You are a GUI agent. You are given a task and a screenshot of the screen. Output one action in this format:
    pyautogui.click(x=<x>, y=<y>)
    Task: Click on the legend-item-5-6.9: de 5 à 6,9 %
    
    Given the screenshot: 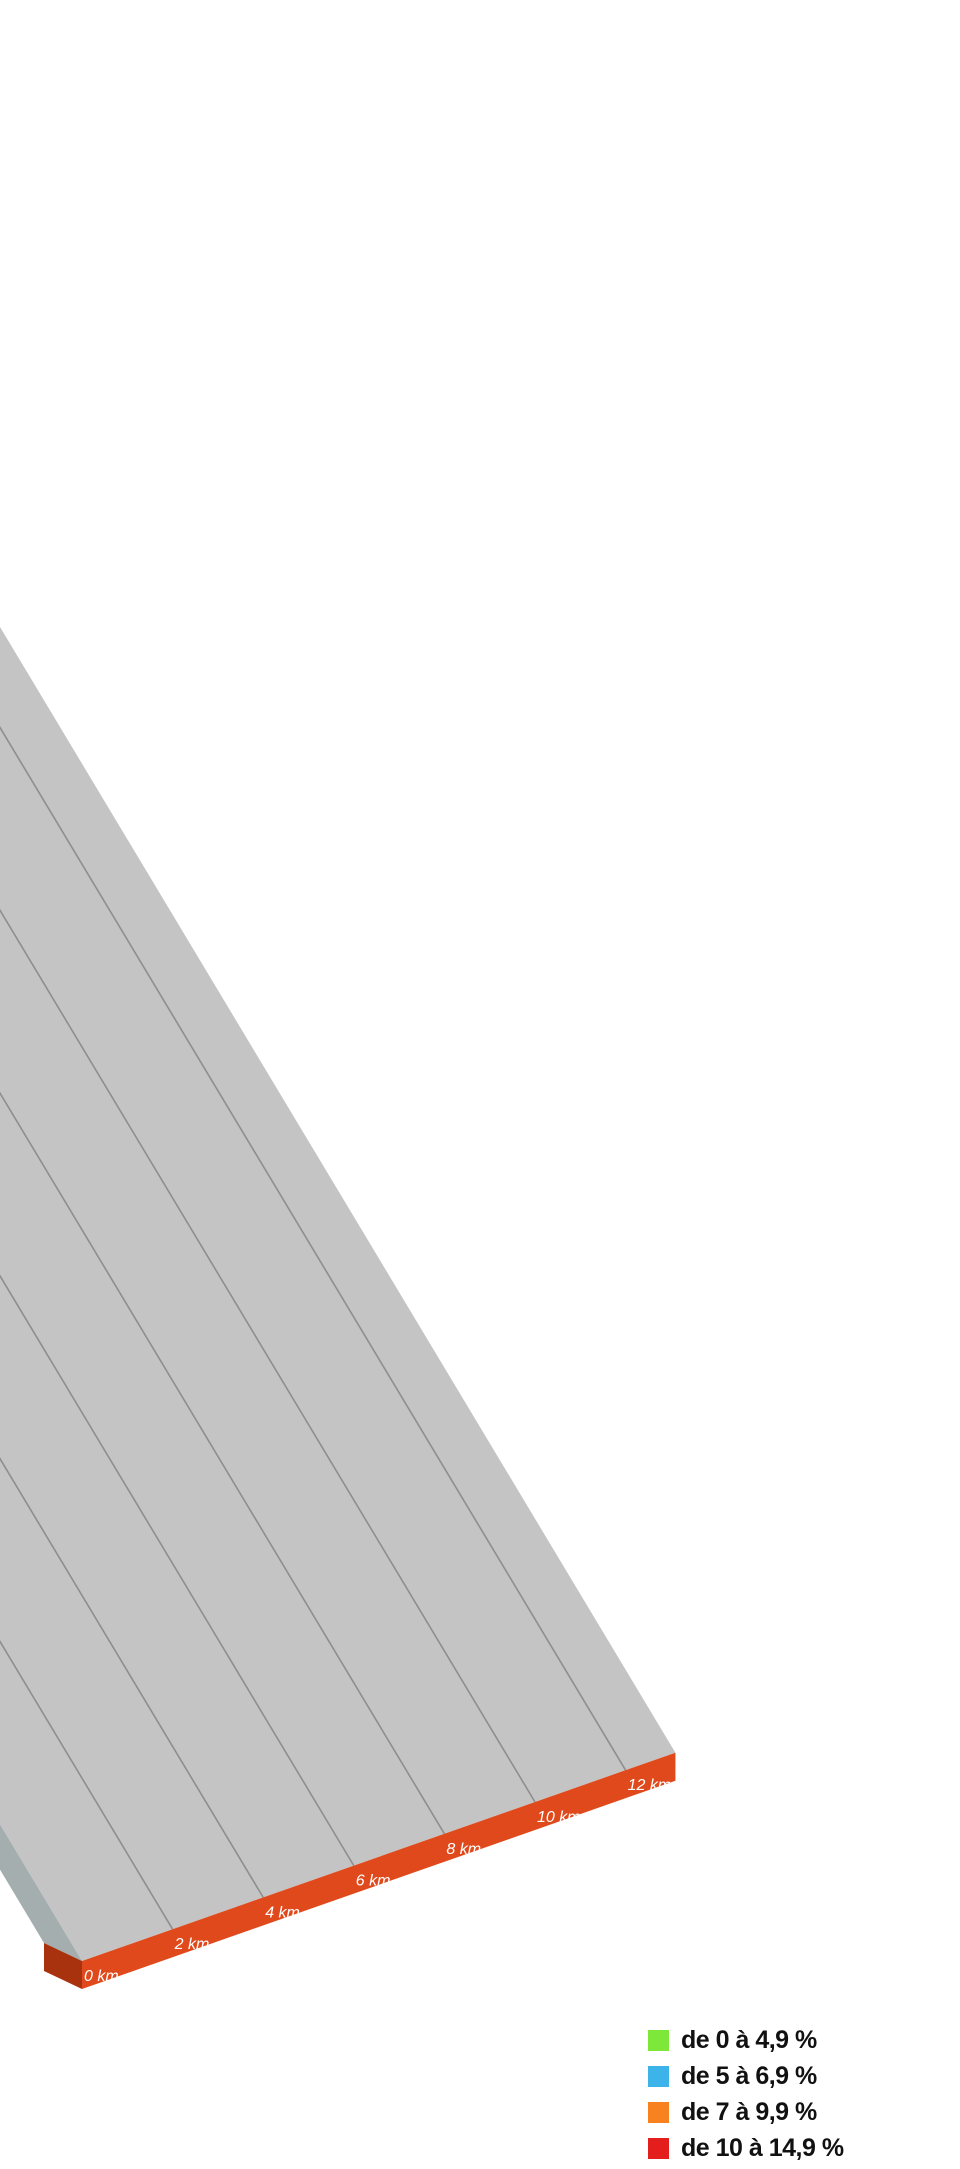 What is the action you would take?
    pyautogui.click(x=746, y=2076)
    